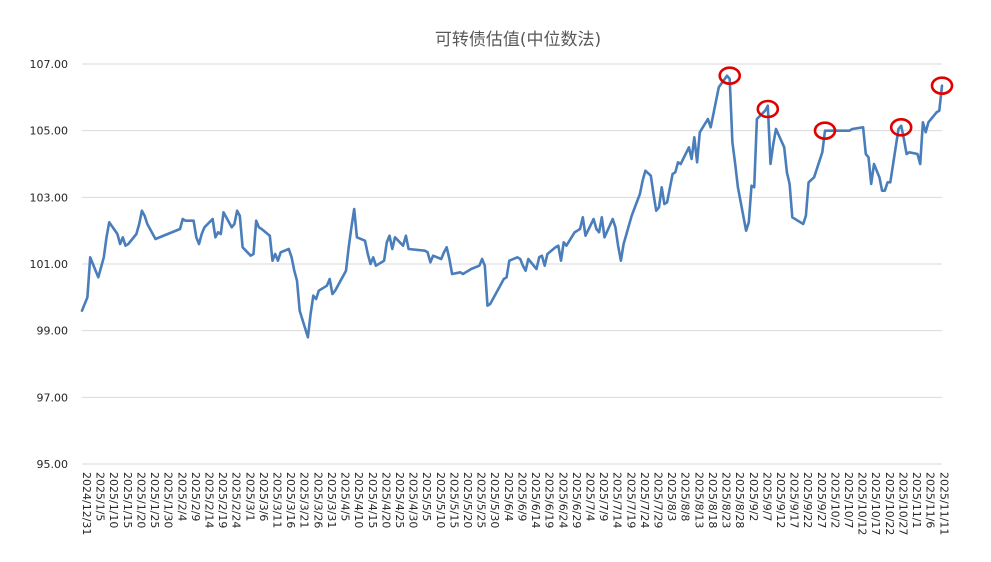 The width and height of the screenshot is (991, 562). Describe the element at coordinates (685, 496) in the screenshot. I see `x-tick-label: 2025/8/8` at that location.